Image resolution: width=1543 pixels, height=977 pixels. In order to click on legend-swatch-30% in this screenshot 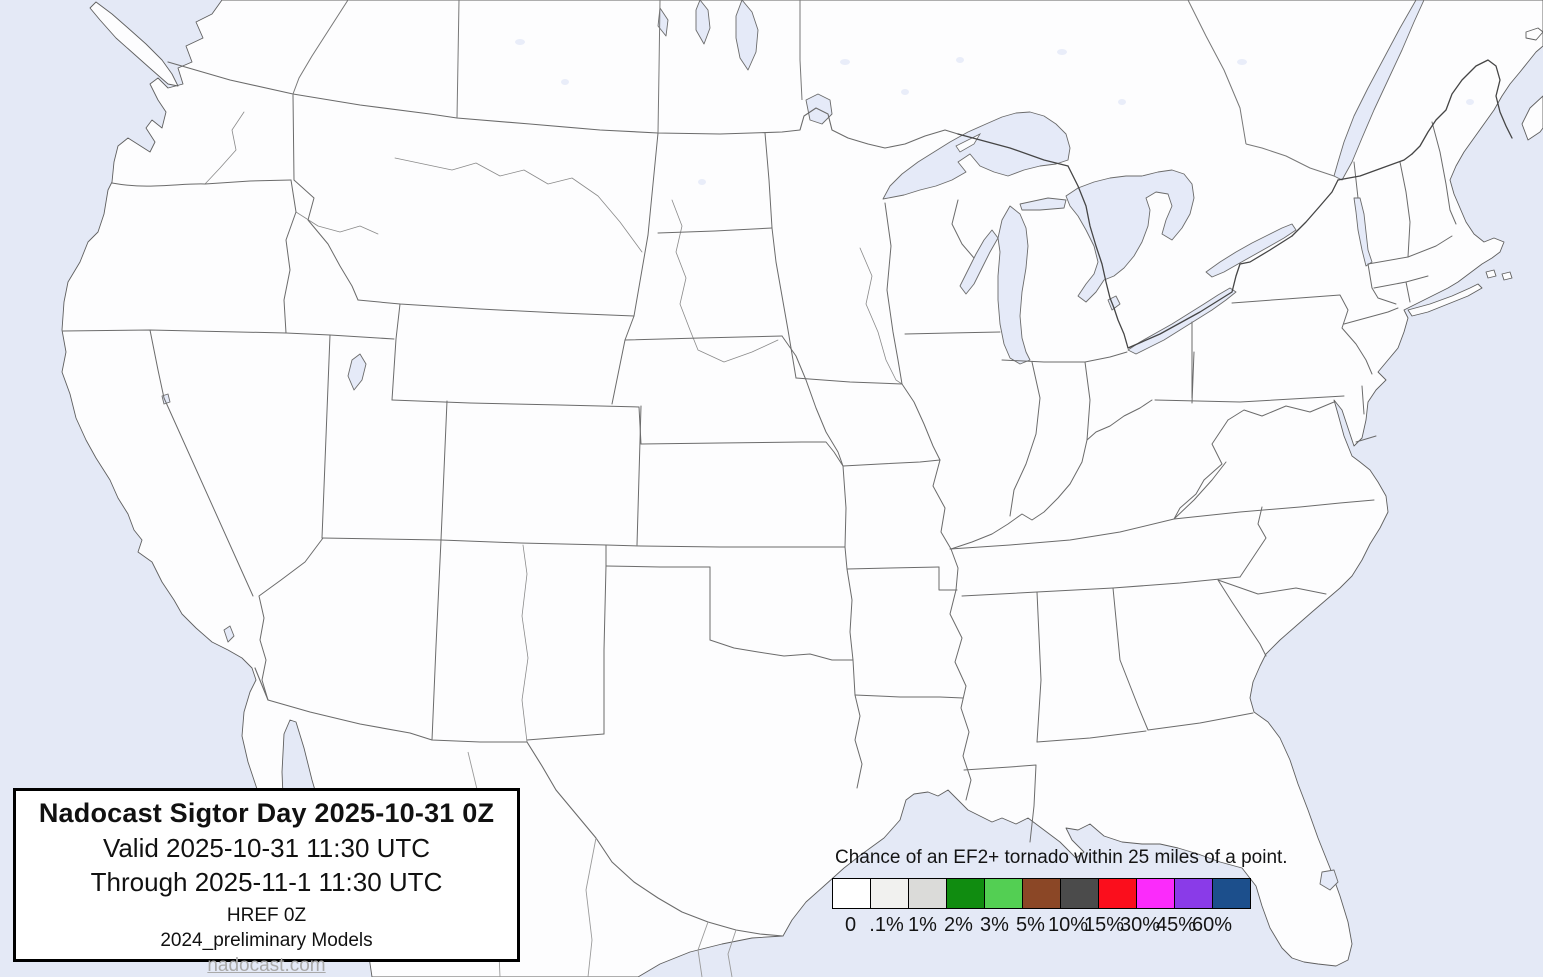, I will do `click(1155, 893)`.